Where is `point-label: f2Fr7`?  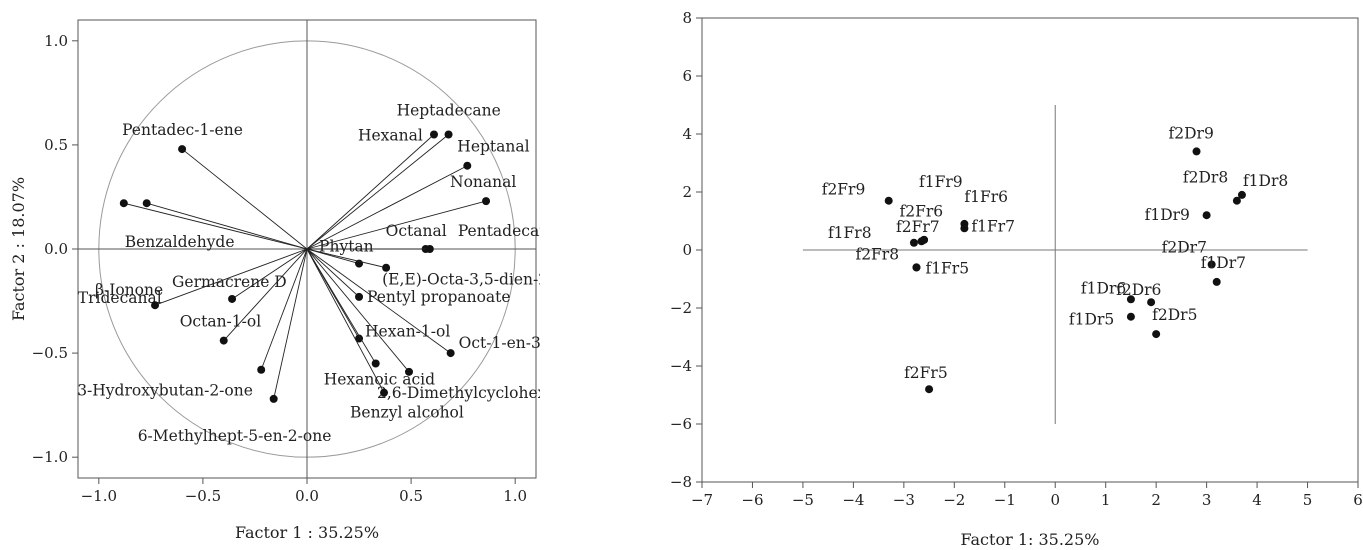
point-label: f2Fr7 is located at coordinates (918, 227).